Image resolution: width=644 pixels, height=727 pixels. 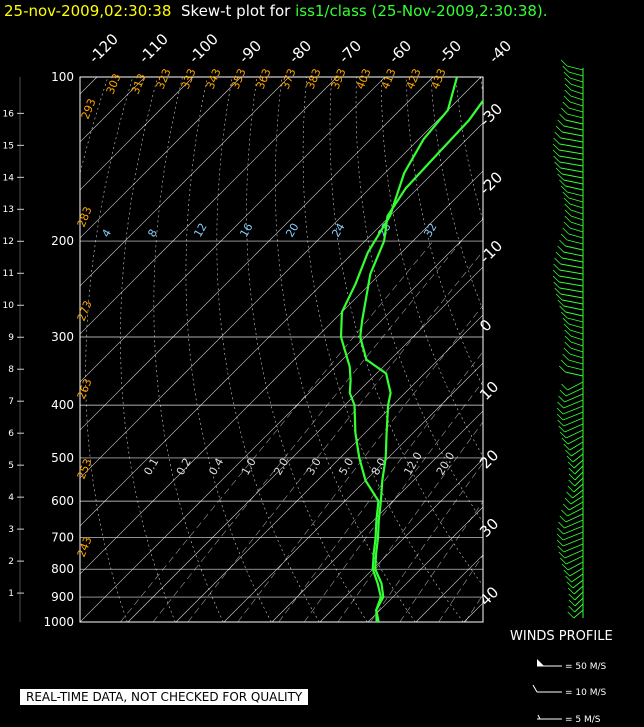 What do you see at coordinates (85, 217) in the screenshot?
I see `dry-adiabat-label: 283` at bounding box center [85, 217].